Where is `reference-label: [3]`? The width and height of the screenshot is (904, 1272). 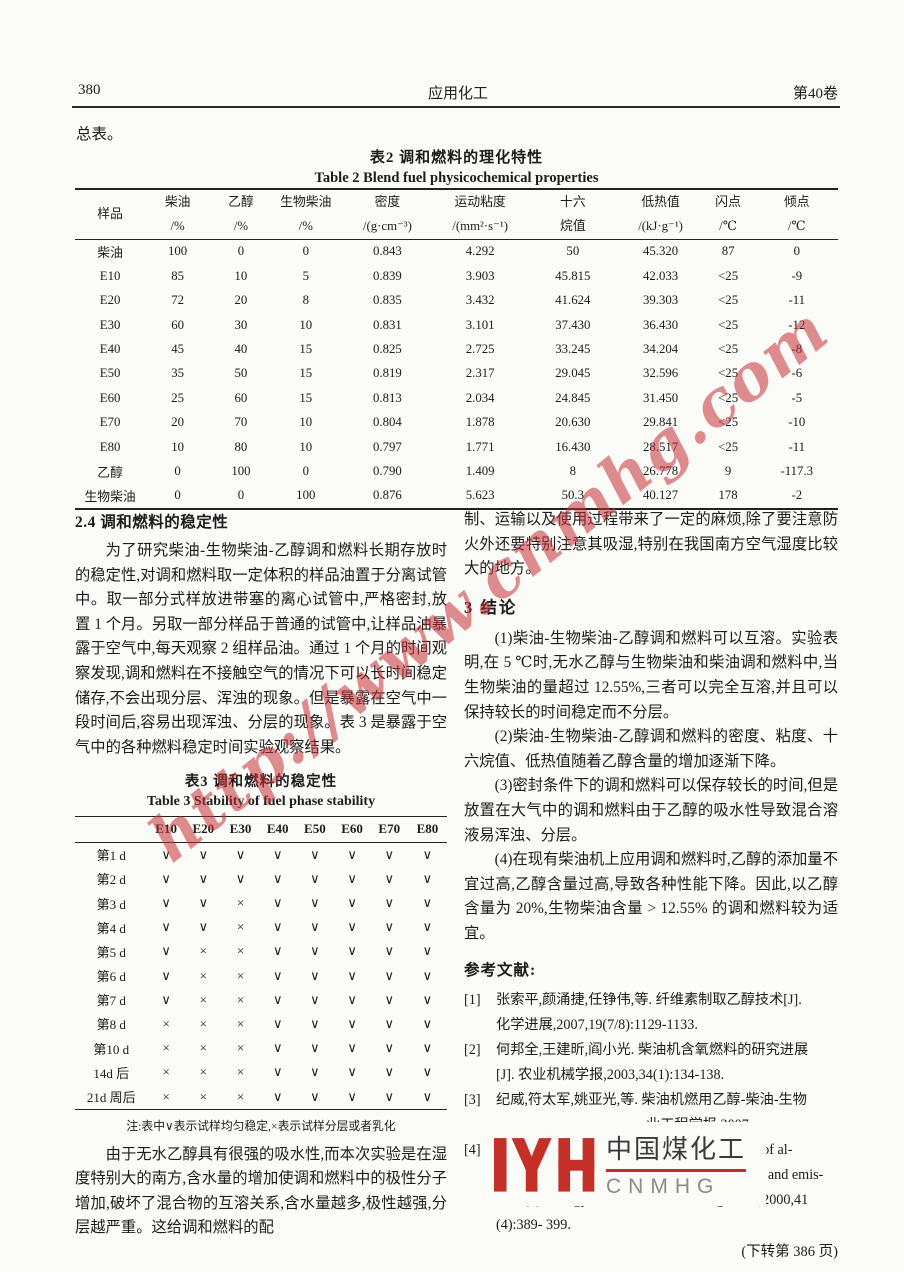
reference-label: [3] is located at coordinates (472, 1099).